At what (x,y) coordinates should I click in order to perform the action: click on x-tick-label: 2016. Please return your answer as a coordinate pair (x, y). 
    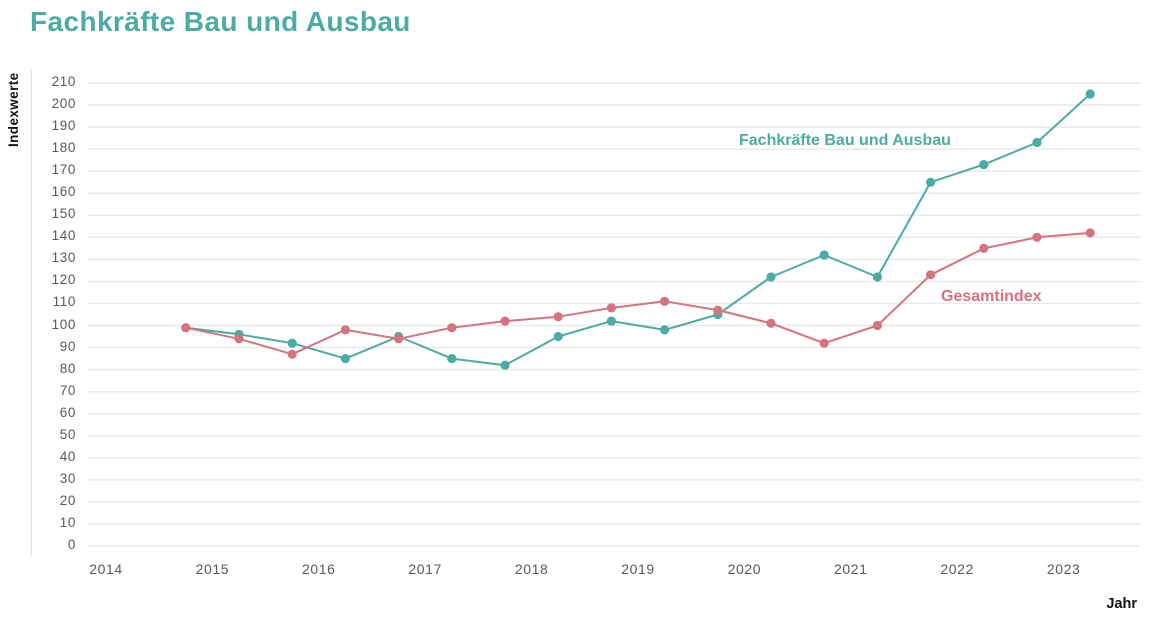
    Looking at the image, I should click on (319, 569).